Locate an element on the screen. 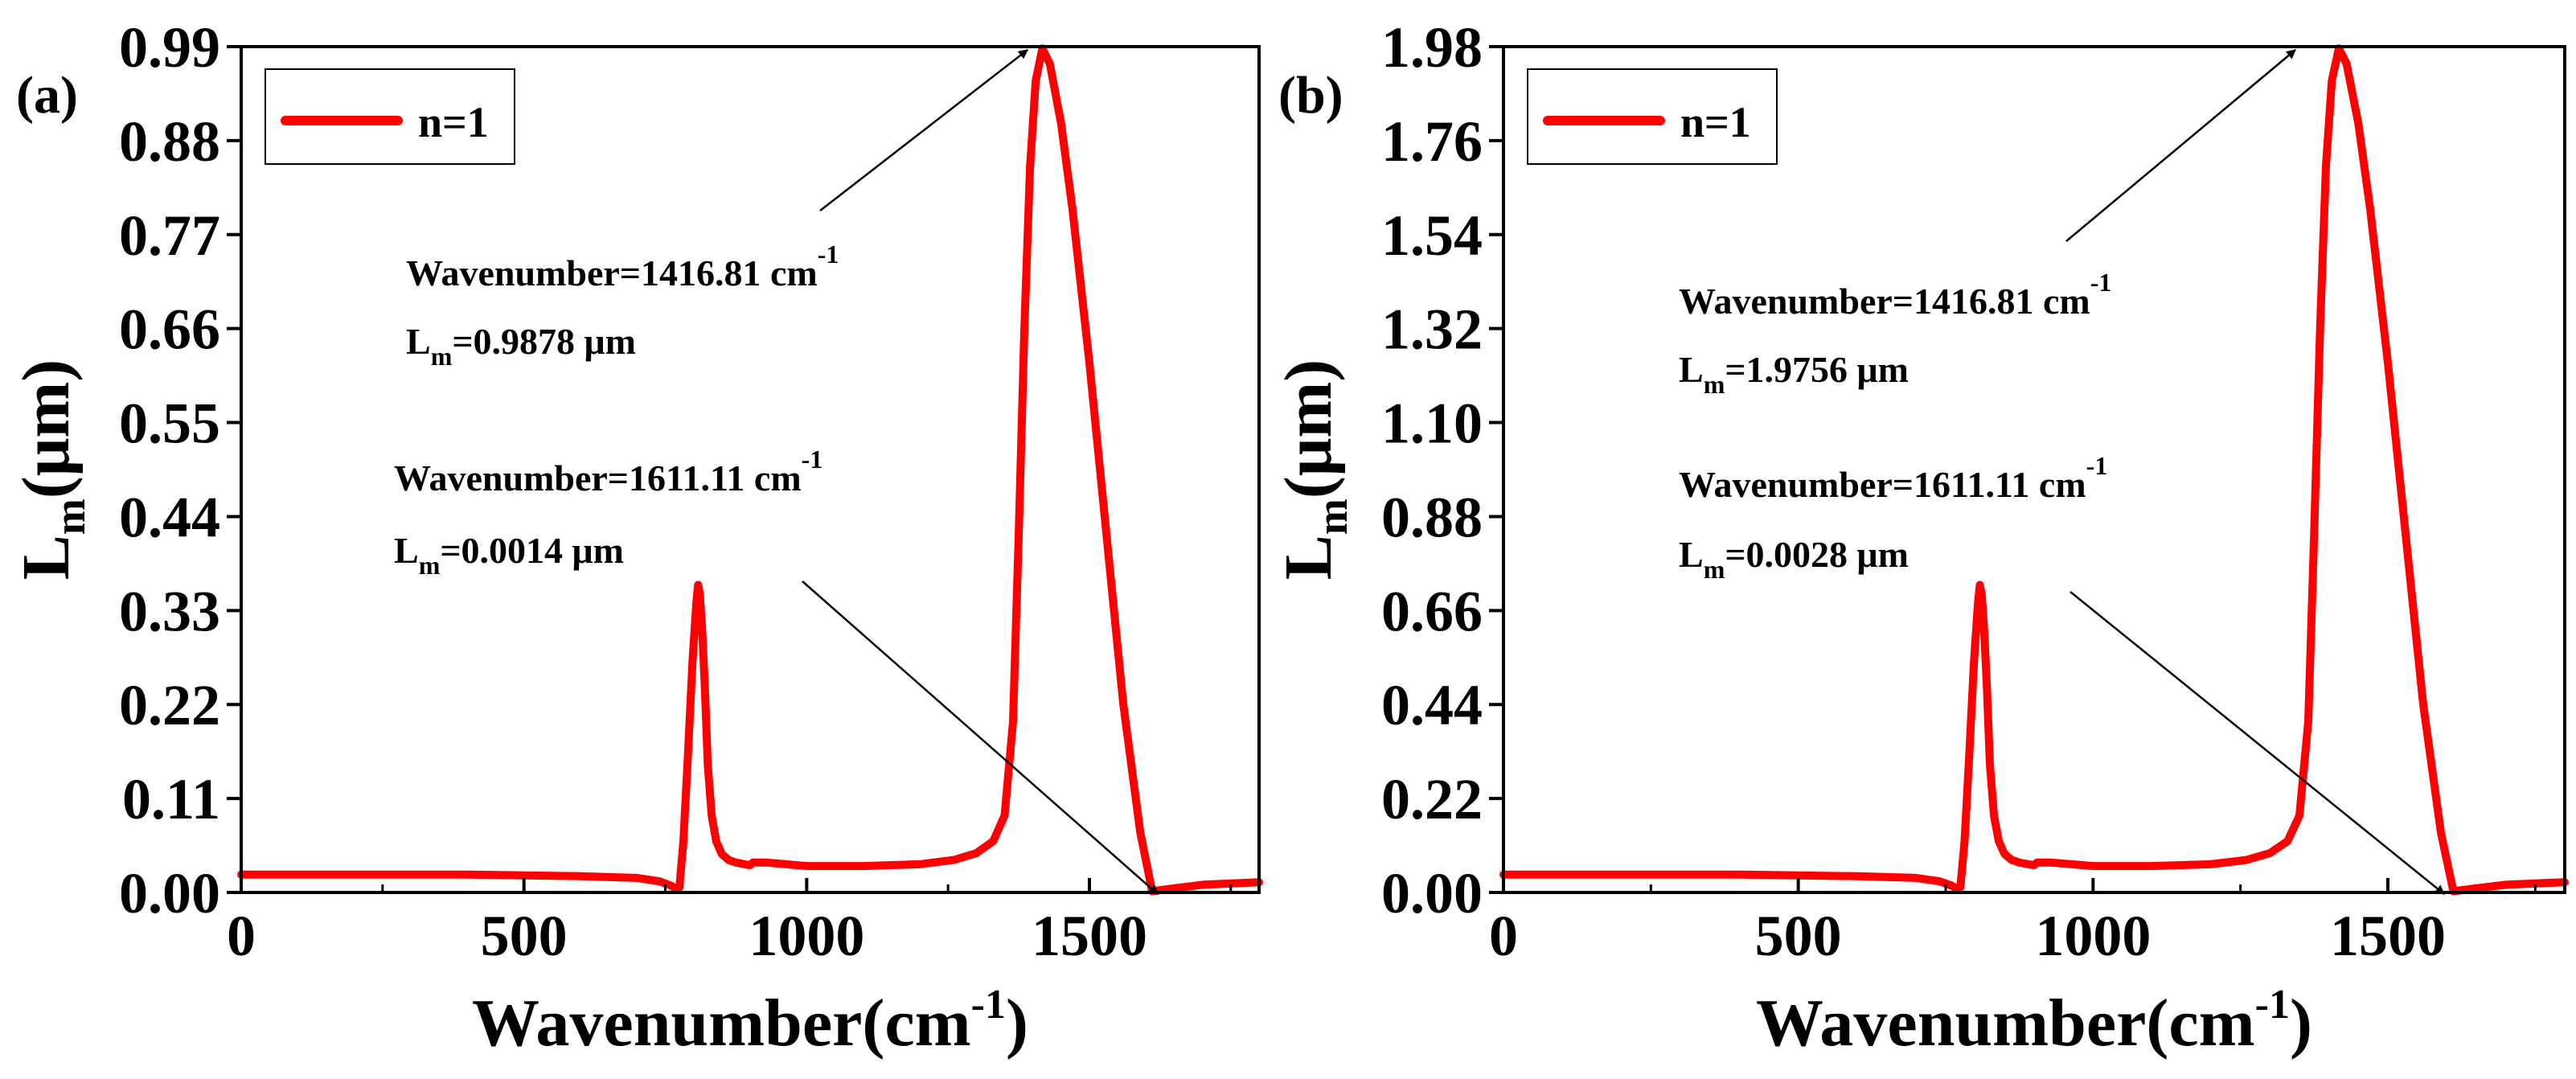 This screenshot has width=2576, height=1079. y-tick-label: 0.77 is located at coordinates (169, 236).